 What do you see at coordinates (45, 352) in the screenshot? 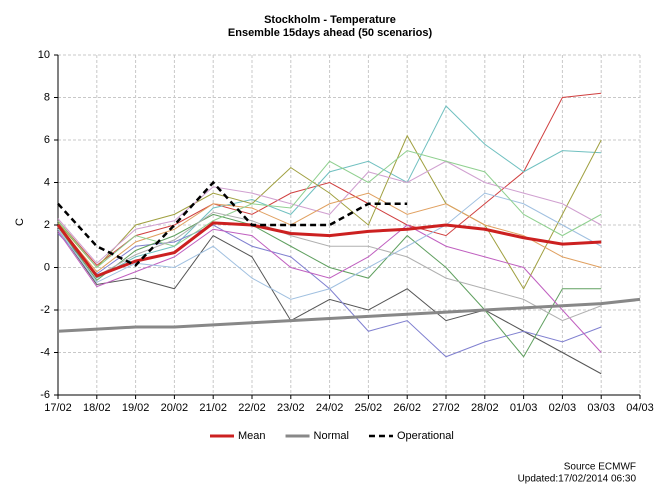
I see `y-tick-label: -4` at bounding box center [45, 352].